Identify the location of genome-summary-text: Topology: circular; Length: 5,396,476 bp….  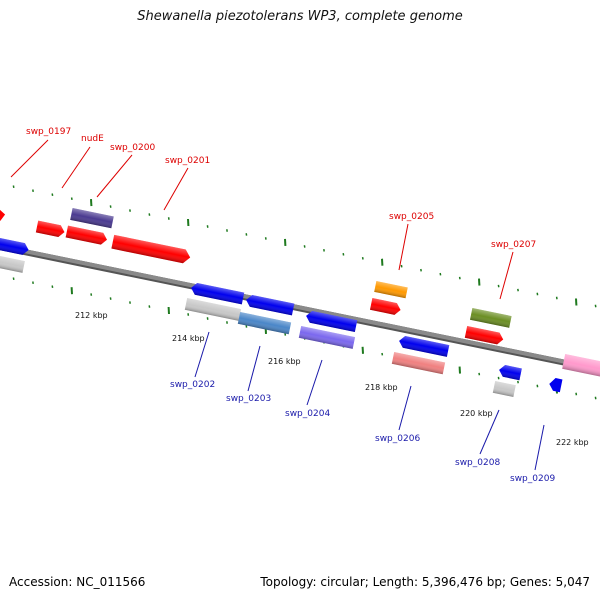
(425, 582).